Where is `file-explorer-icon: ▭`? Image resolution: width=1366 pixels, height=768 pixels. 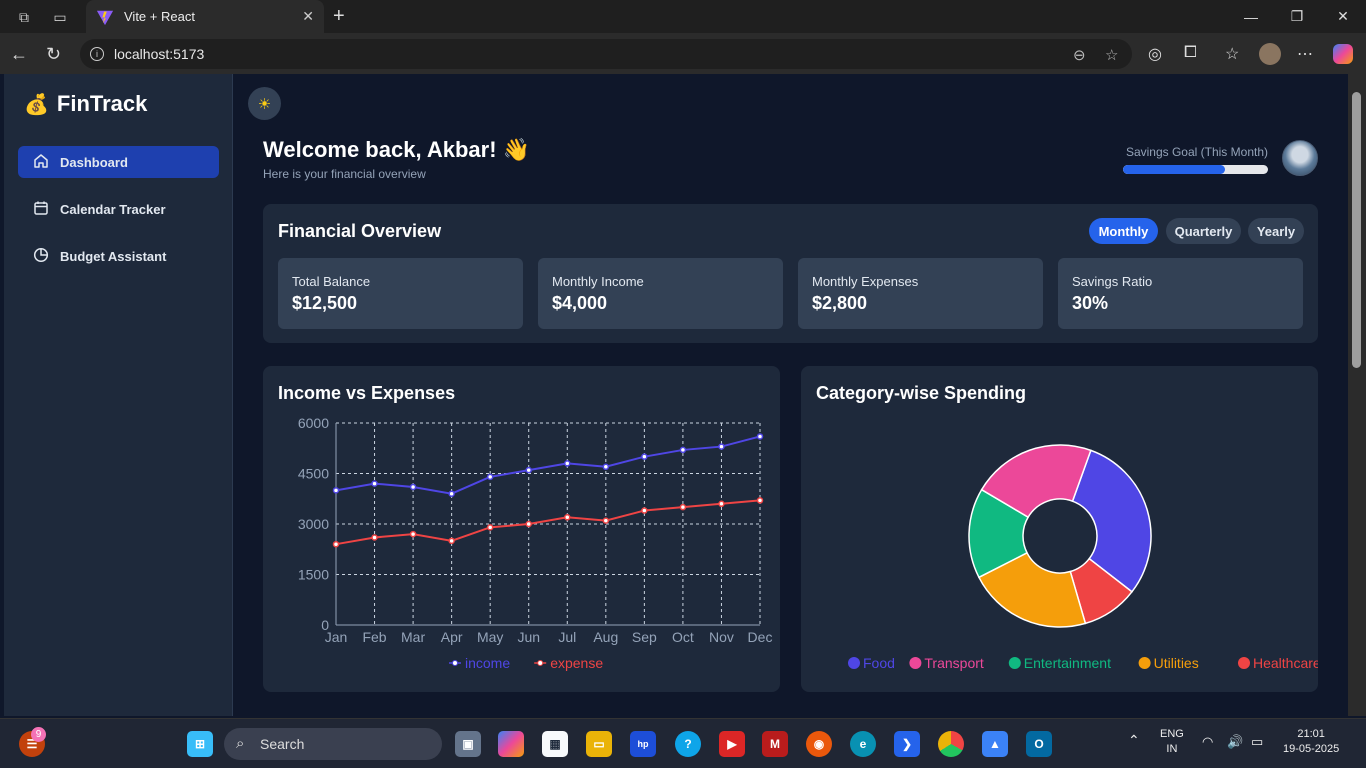 file-explorer-icon: ▭ is located at coordinates (599, 744).